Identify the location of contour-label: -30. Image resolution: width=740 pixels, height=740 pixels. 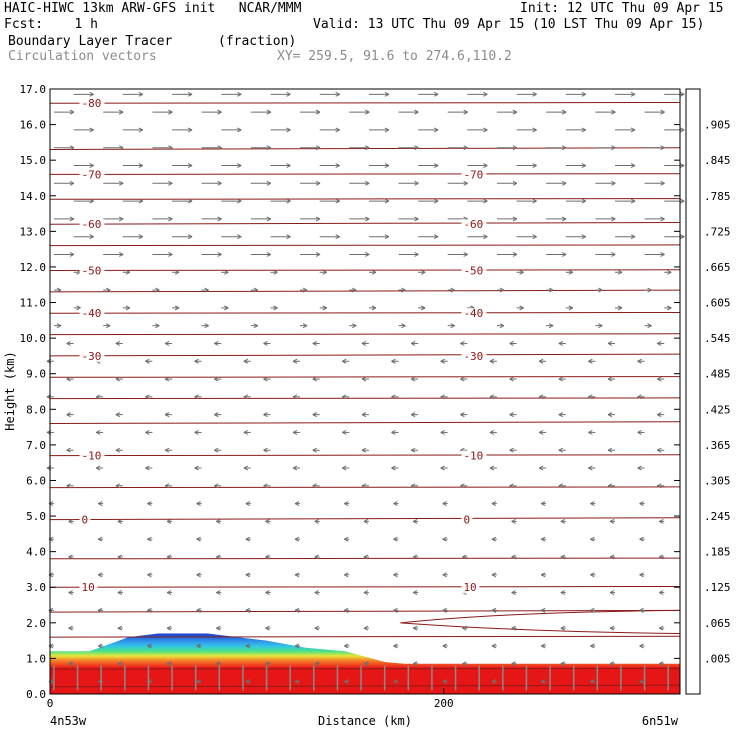
(473, 356).